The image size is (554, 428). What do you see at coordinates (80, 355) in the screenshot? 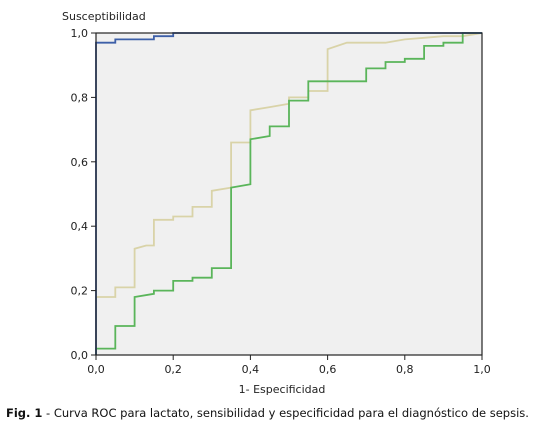
I see `y-tick-label: 0,0` at bounding box center [80, 355].